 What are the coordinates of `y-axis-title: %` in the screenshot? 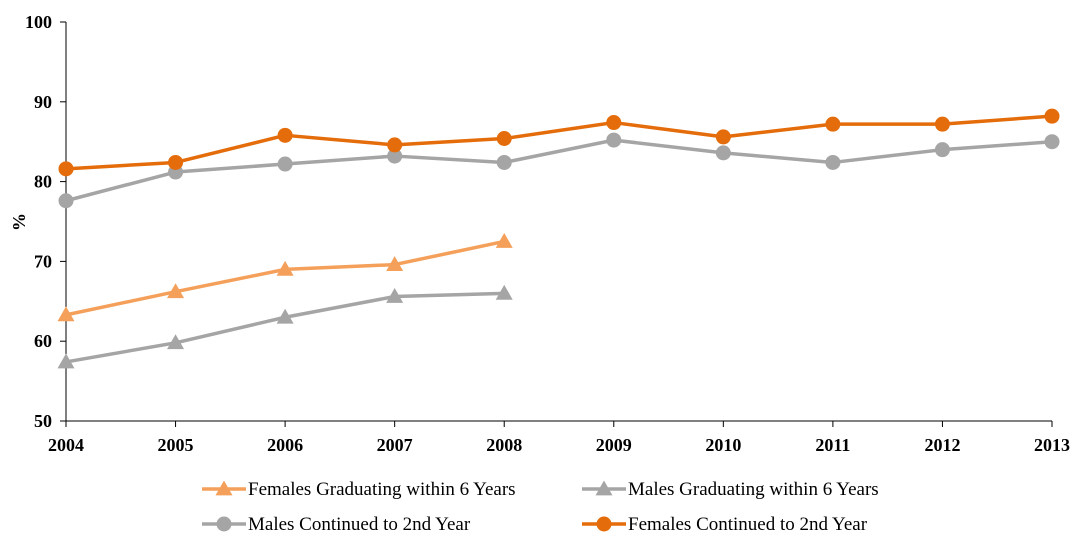 It's located at (19, 222).